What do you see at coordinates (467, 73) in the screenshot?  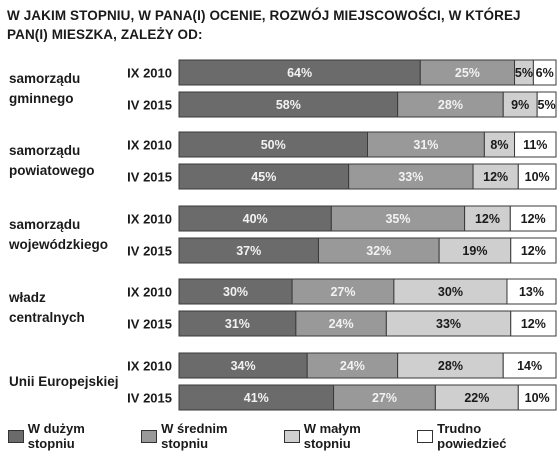 I see `bar-value-label: 25%` at bounding box center [467, 73].